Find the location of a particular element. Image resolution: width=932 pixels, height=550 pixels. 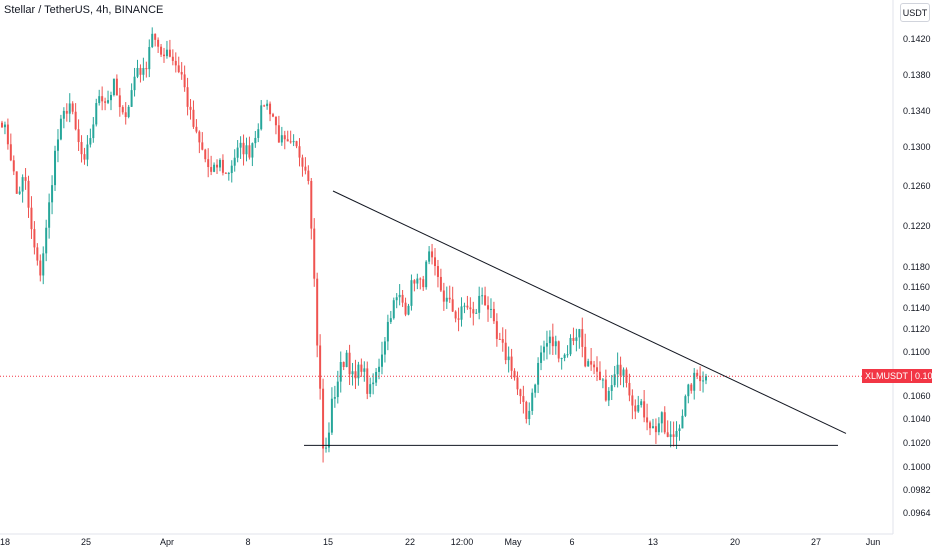

chart-title: Stellar / TetherUS, 4h, BINANCE is located at coordinates (84, 10).